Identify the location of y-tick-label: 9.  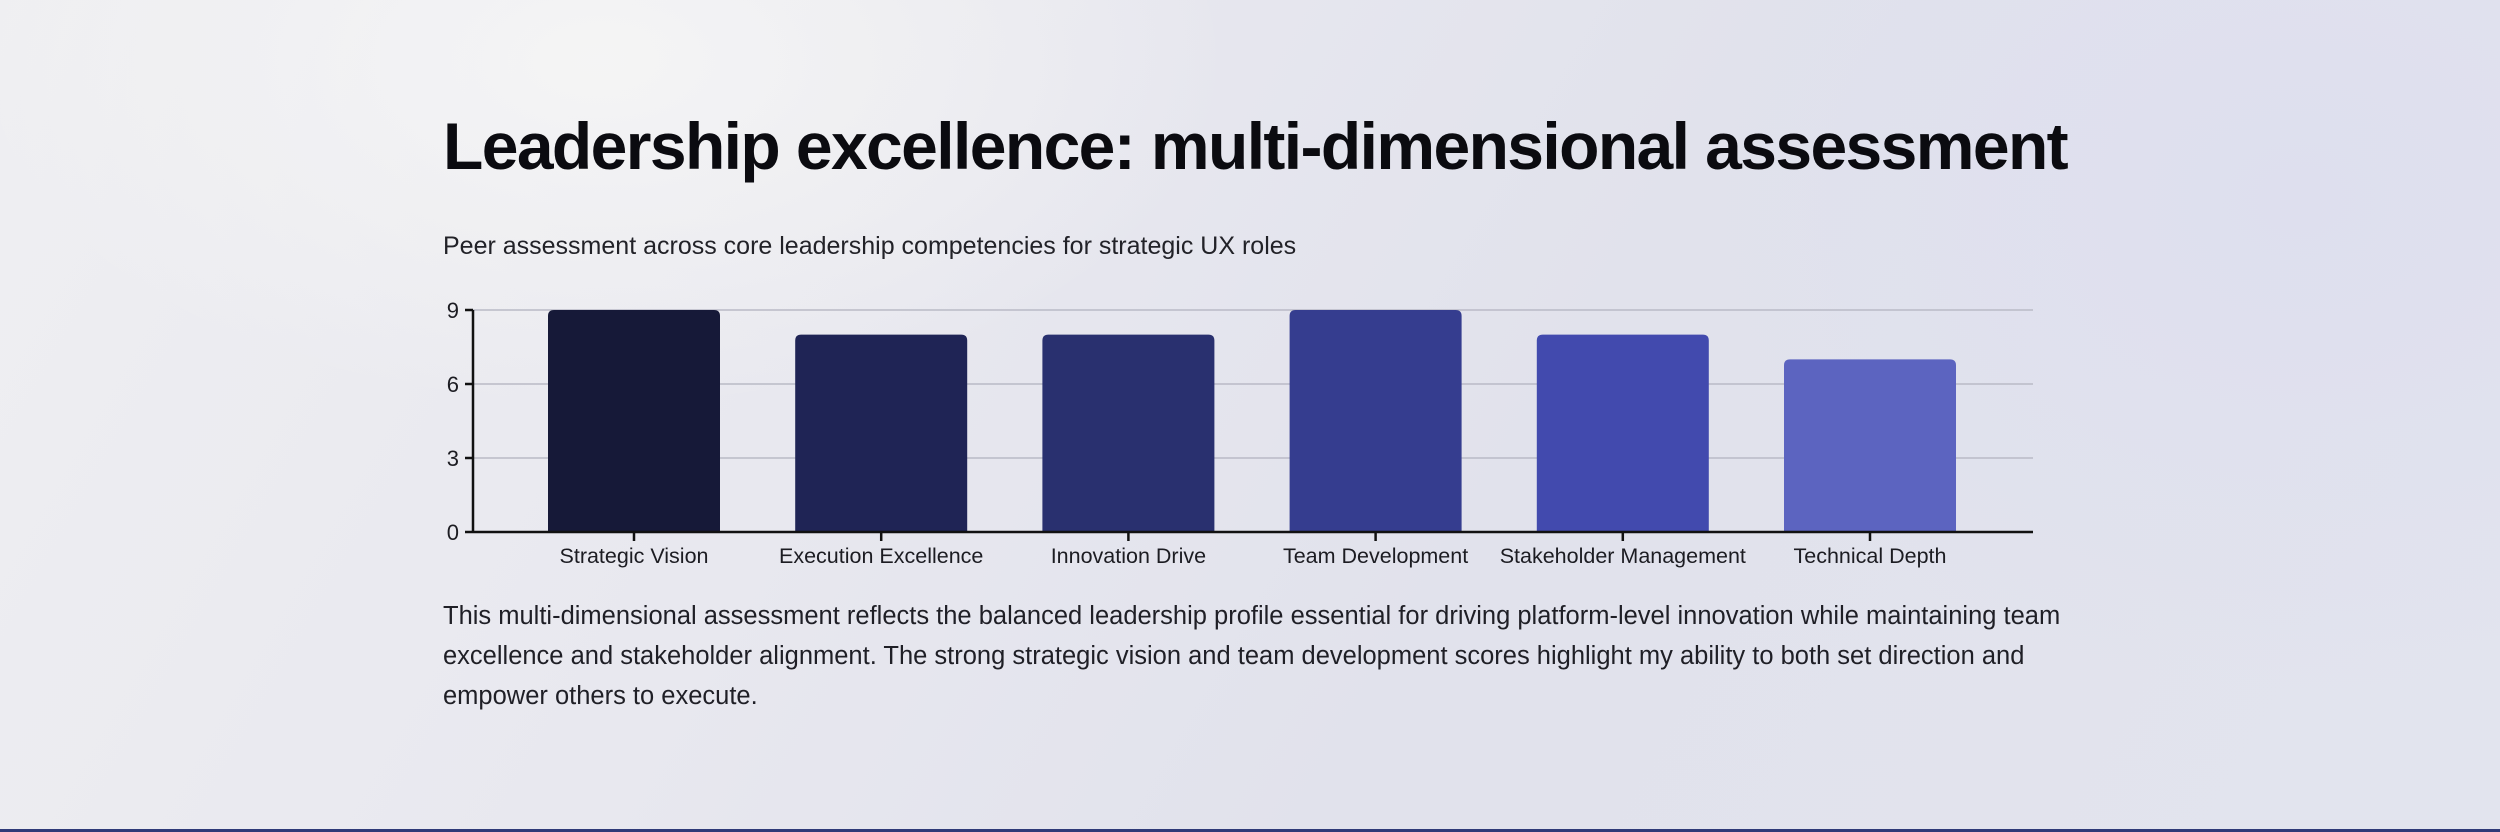
(453, 310).